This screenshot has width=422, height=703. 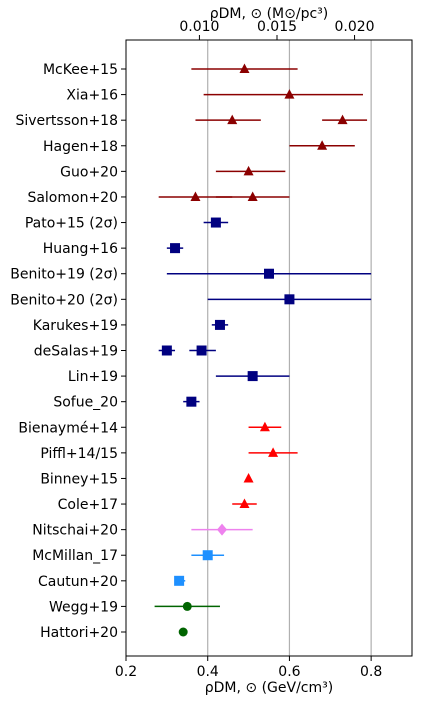 What do you see at coordinates (79, 479) in the screenshot?
I see `y-tick-label: Binney+15` at bounding box center [79, 479].